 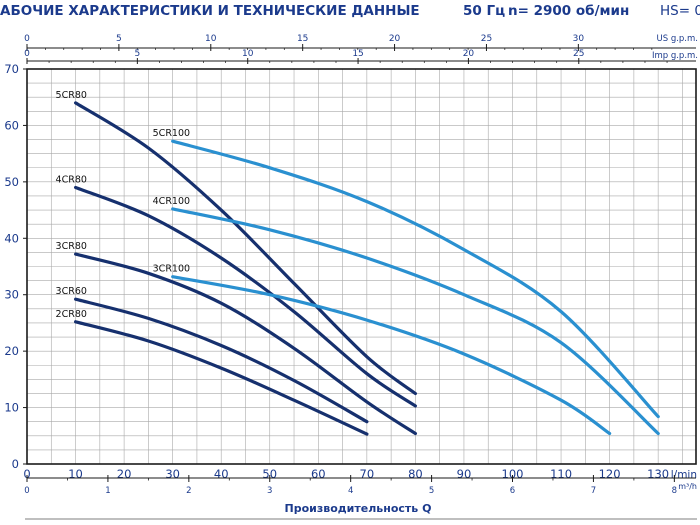 What do you see at coordinates (358, 508) in the screenshot?
I see `x-axis-label: Производительность Q` at bounding box center [358, 508].